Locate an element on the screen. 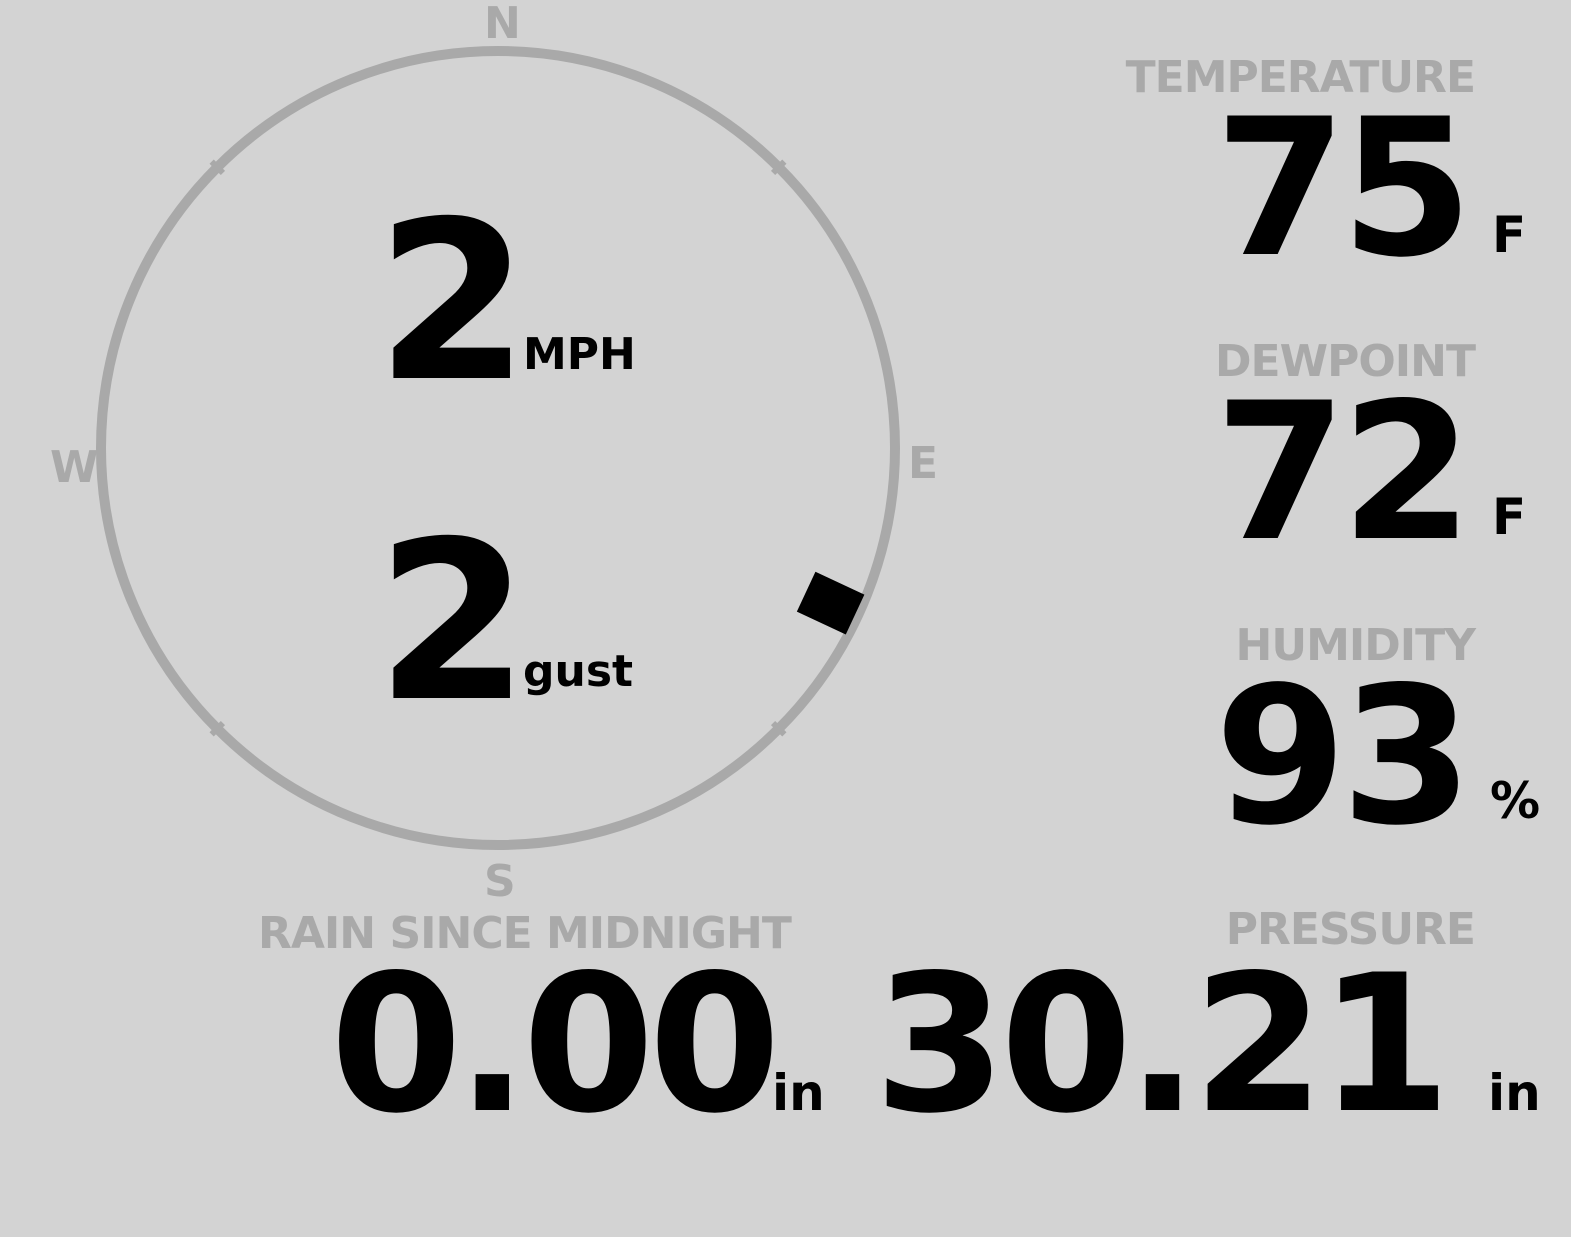  wind-gust-unit: gust is located at coordinates (578, 671).